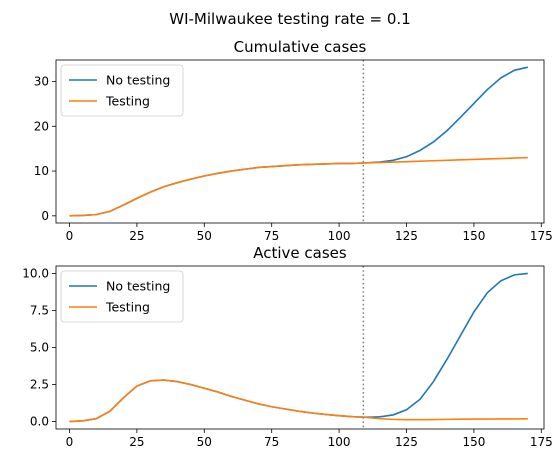  What do you see at coordinates (39, 422) in the screenshot?
I see `y-tick-label: 0.0` at bounding box center [39, 422].